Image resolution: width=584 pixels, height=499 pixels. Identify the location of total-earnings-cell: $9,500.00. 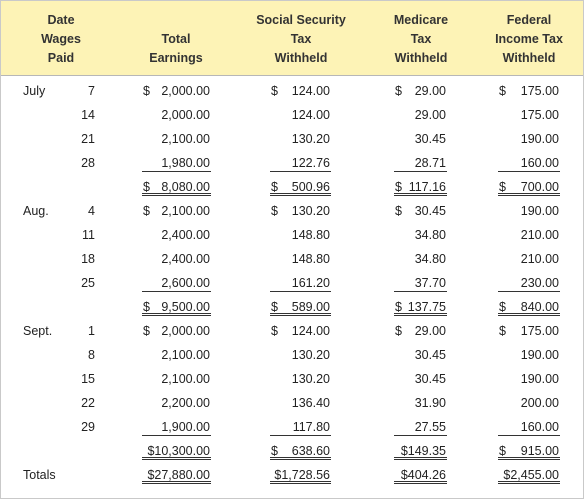
(176, 307).